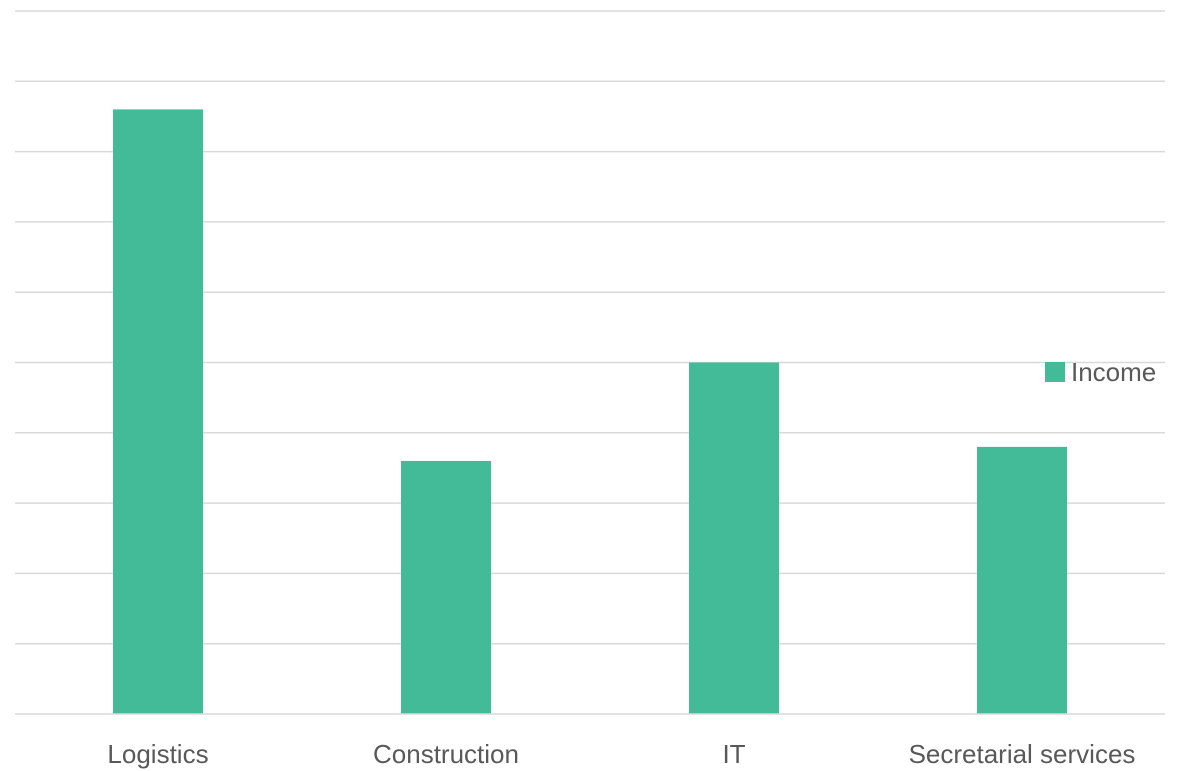 The height and width of the screenshot is (771, 1192). What do you see at coordinates (734, 538) in the screenshot?
I see `bar-it` at bounding box center [734, 538].